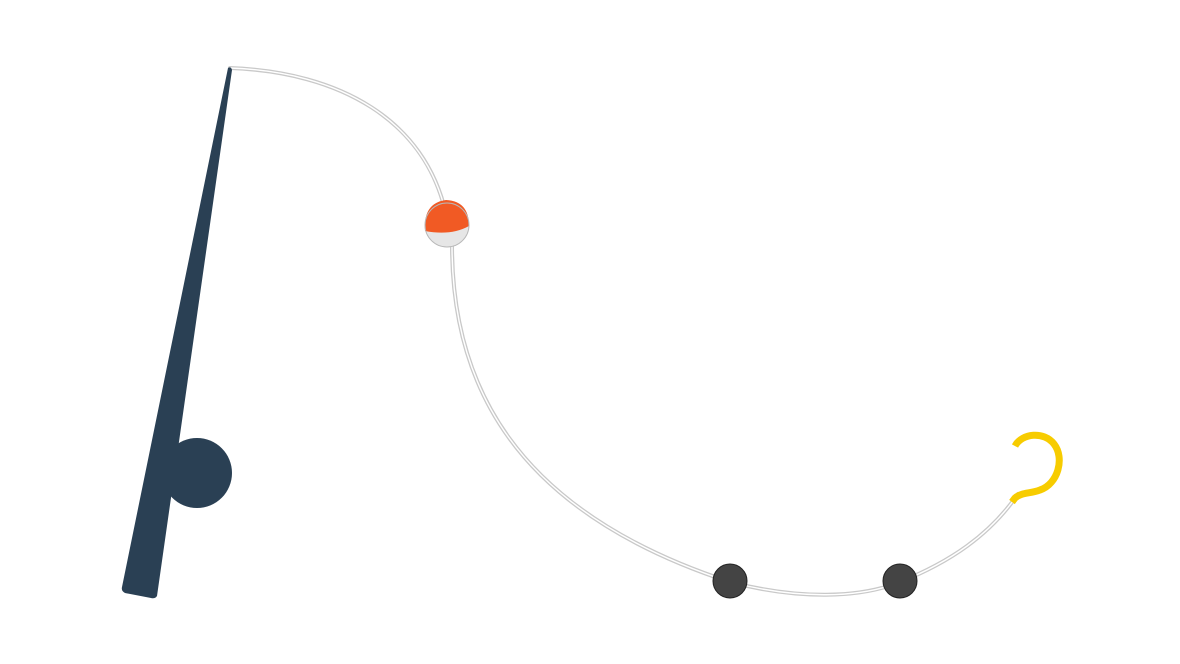  Describe the element at coordinates (338, 141) in the screenshot. I see `line-segment-upper-inner` at that location.